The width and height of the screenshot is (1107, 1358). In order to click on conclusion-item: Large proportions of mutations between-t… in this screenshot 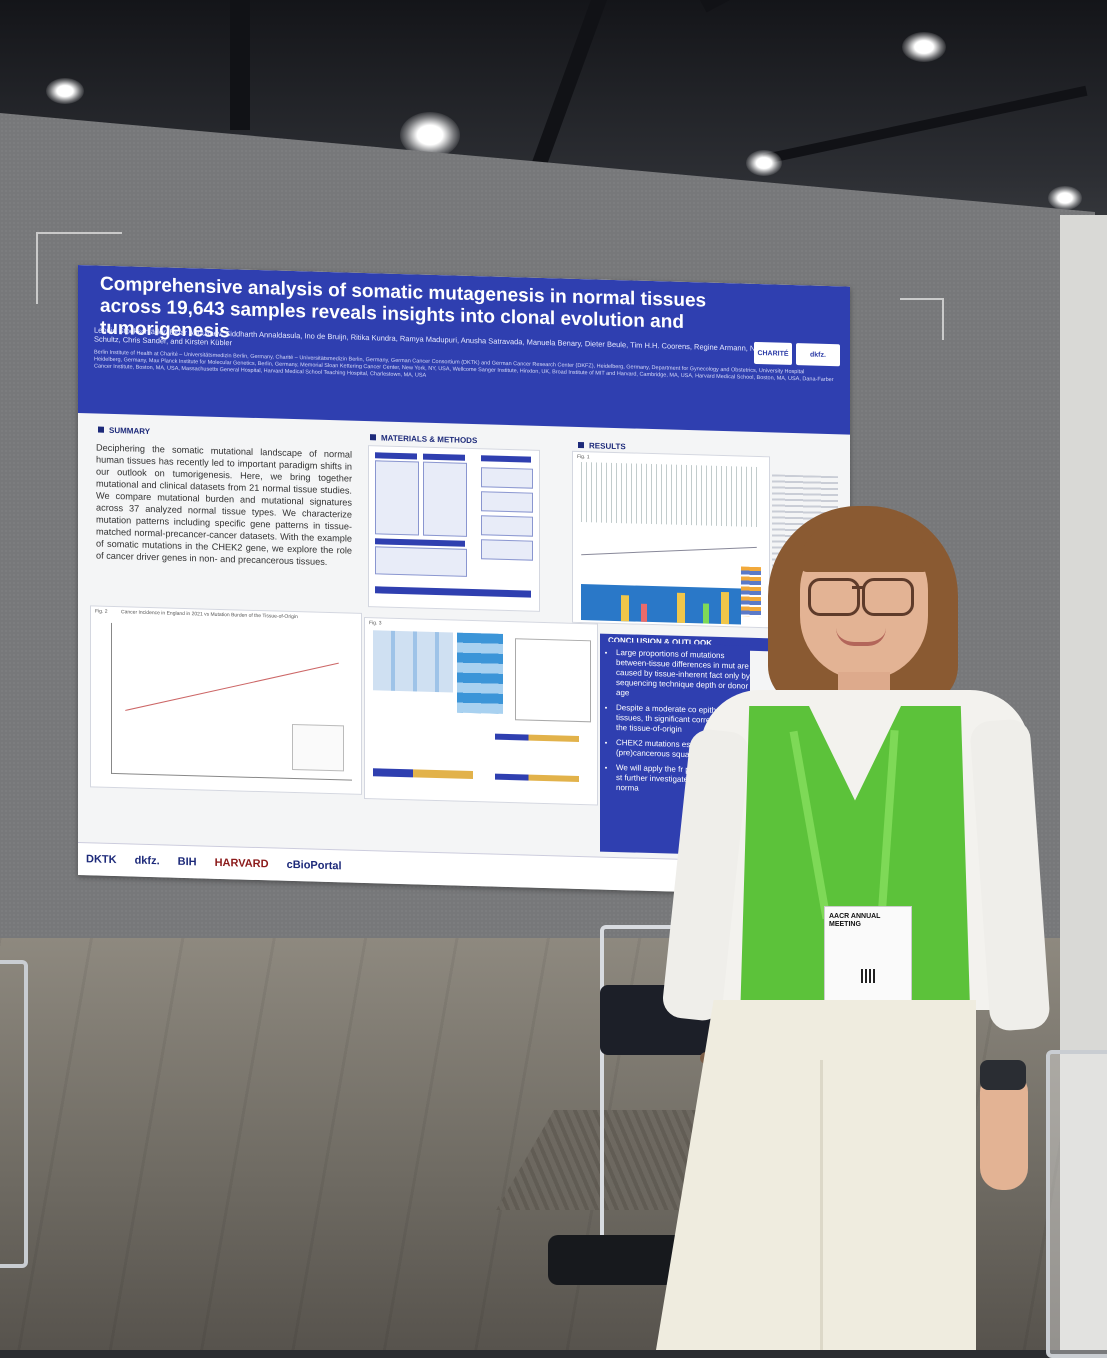, I will do `click(683, 675)`.